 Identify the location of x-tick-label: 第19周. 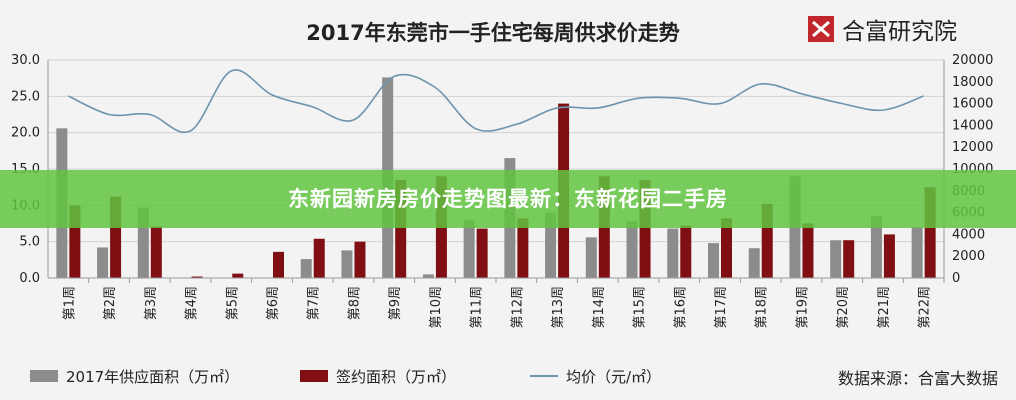
(802, 307).